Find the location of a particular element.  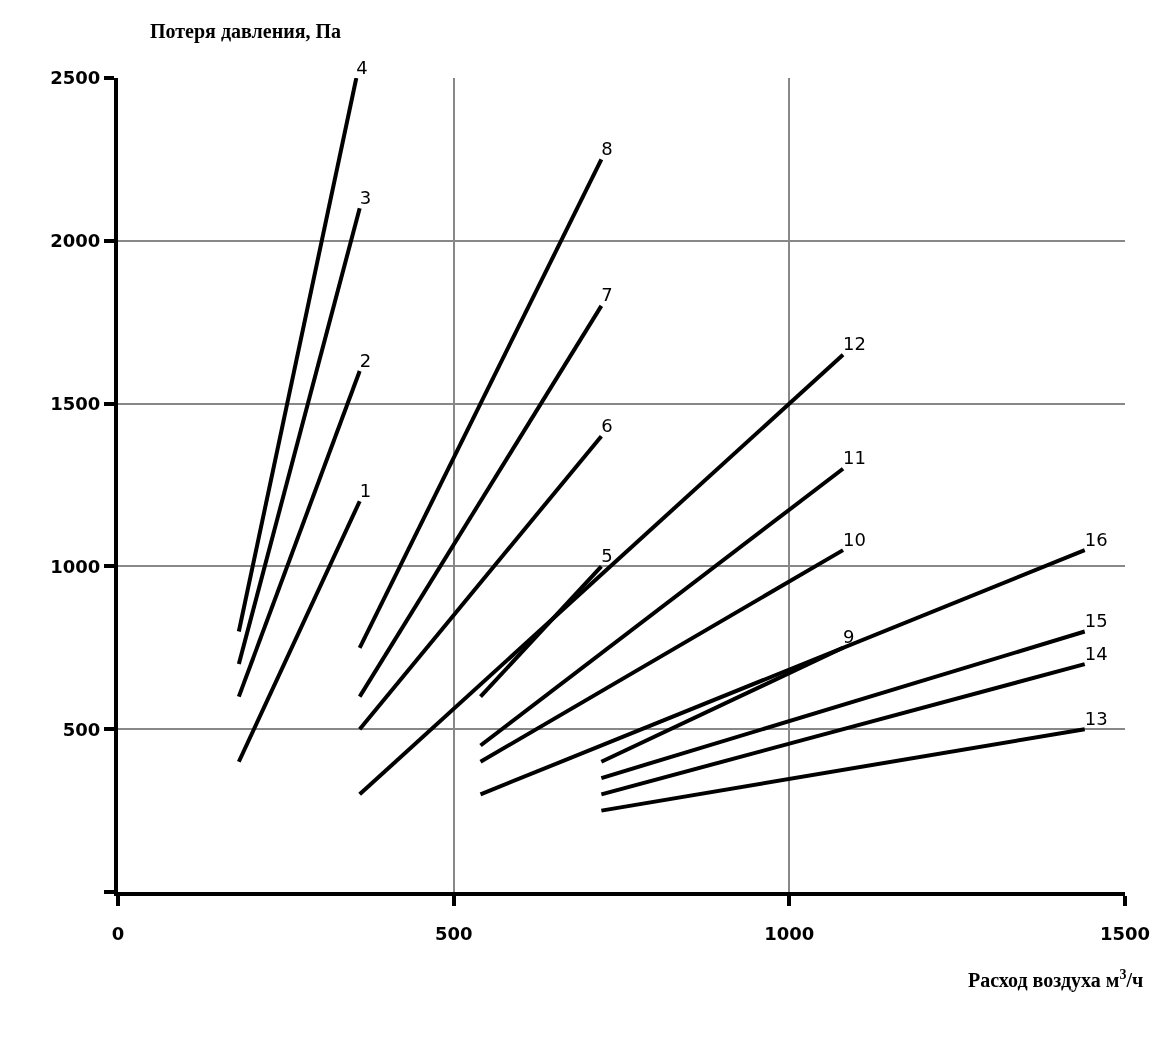

x-axis-title: Расход воздуха м$^{3}$/ч is located at coordinates (1056, 980).